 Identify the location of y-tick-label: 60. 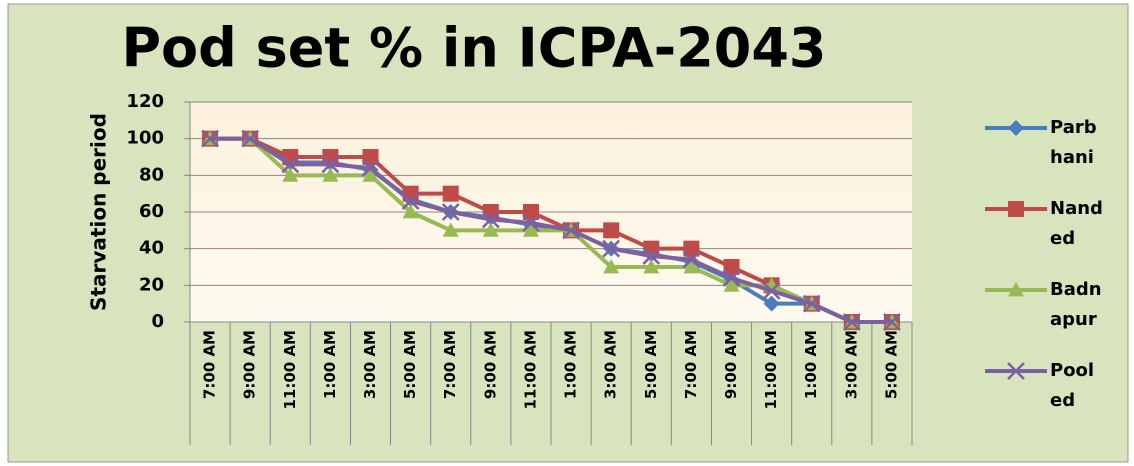
(151, 211).